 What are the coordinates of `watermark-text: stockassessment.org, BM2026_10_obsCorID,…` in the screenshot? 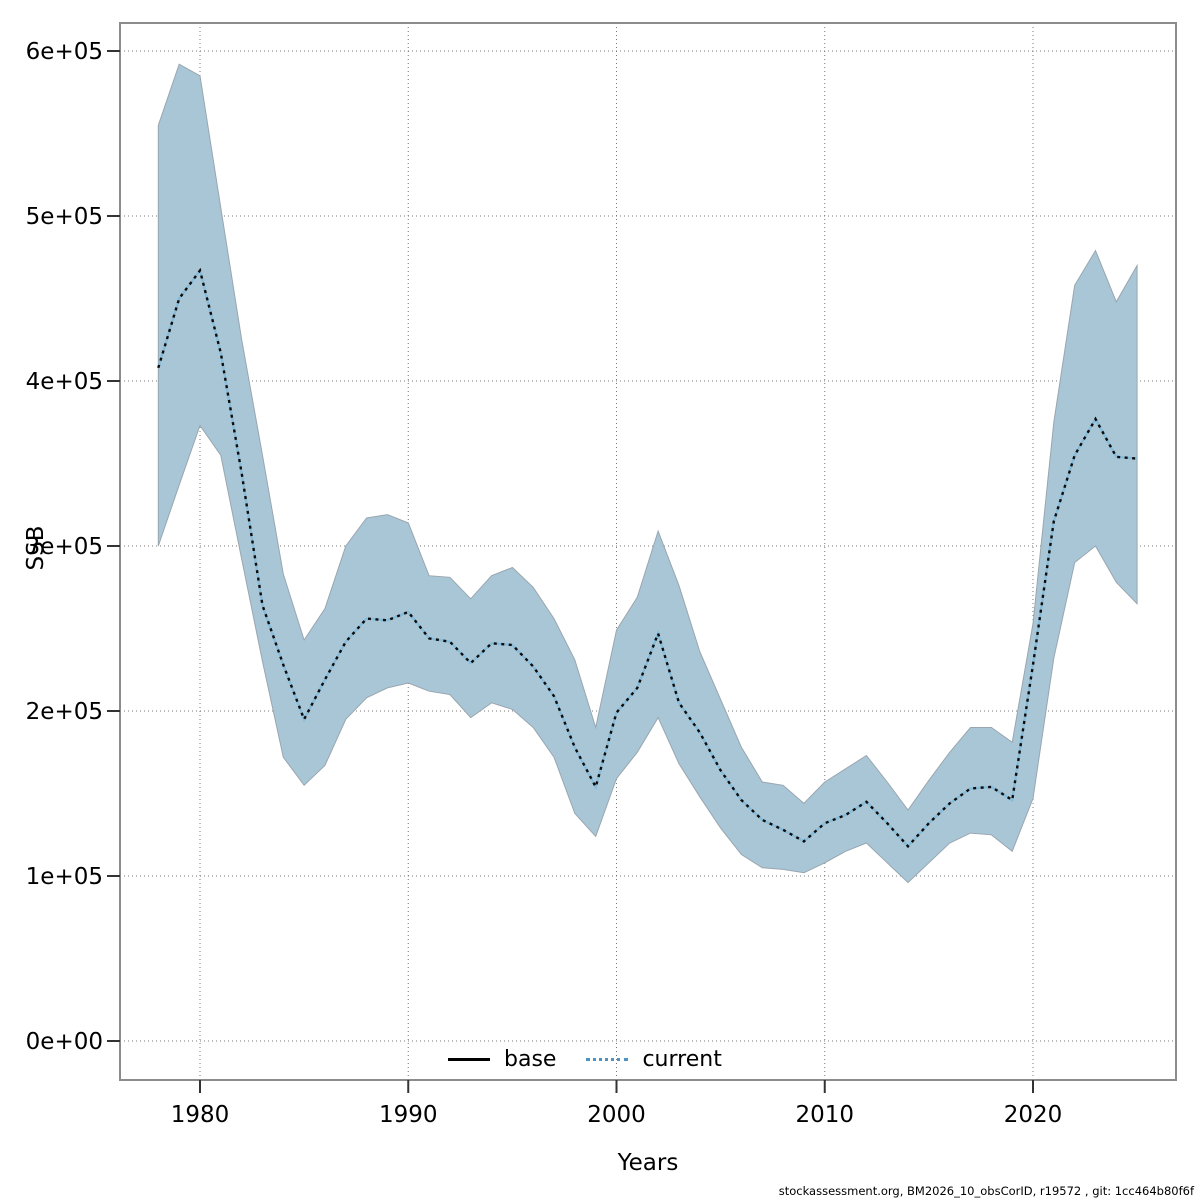 It's located at (986, 1191).